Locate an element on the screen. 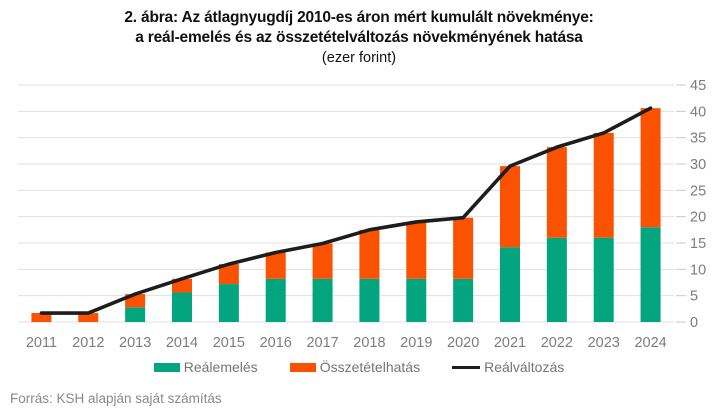 Image resolution: width=718 pixels, height=415 pixels. x-tick-label: 2013 is located at coordinates (135, 343).